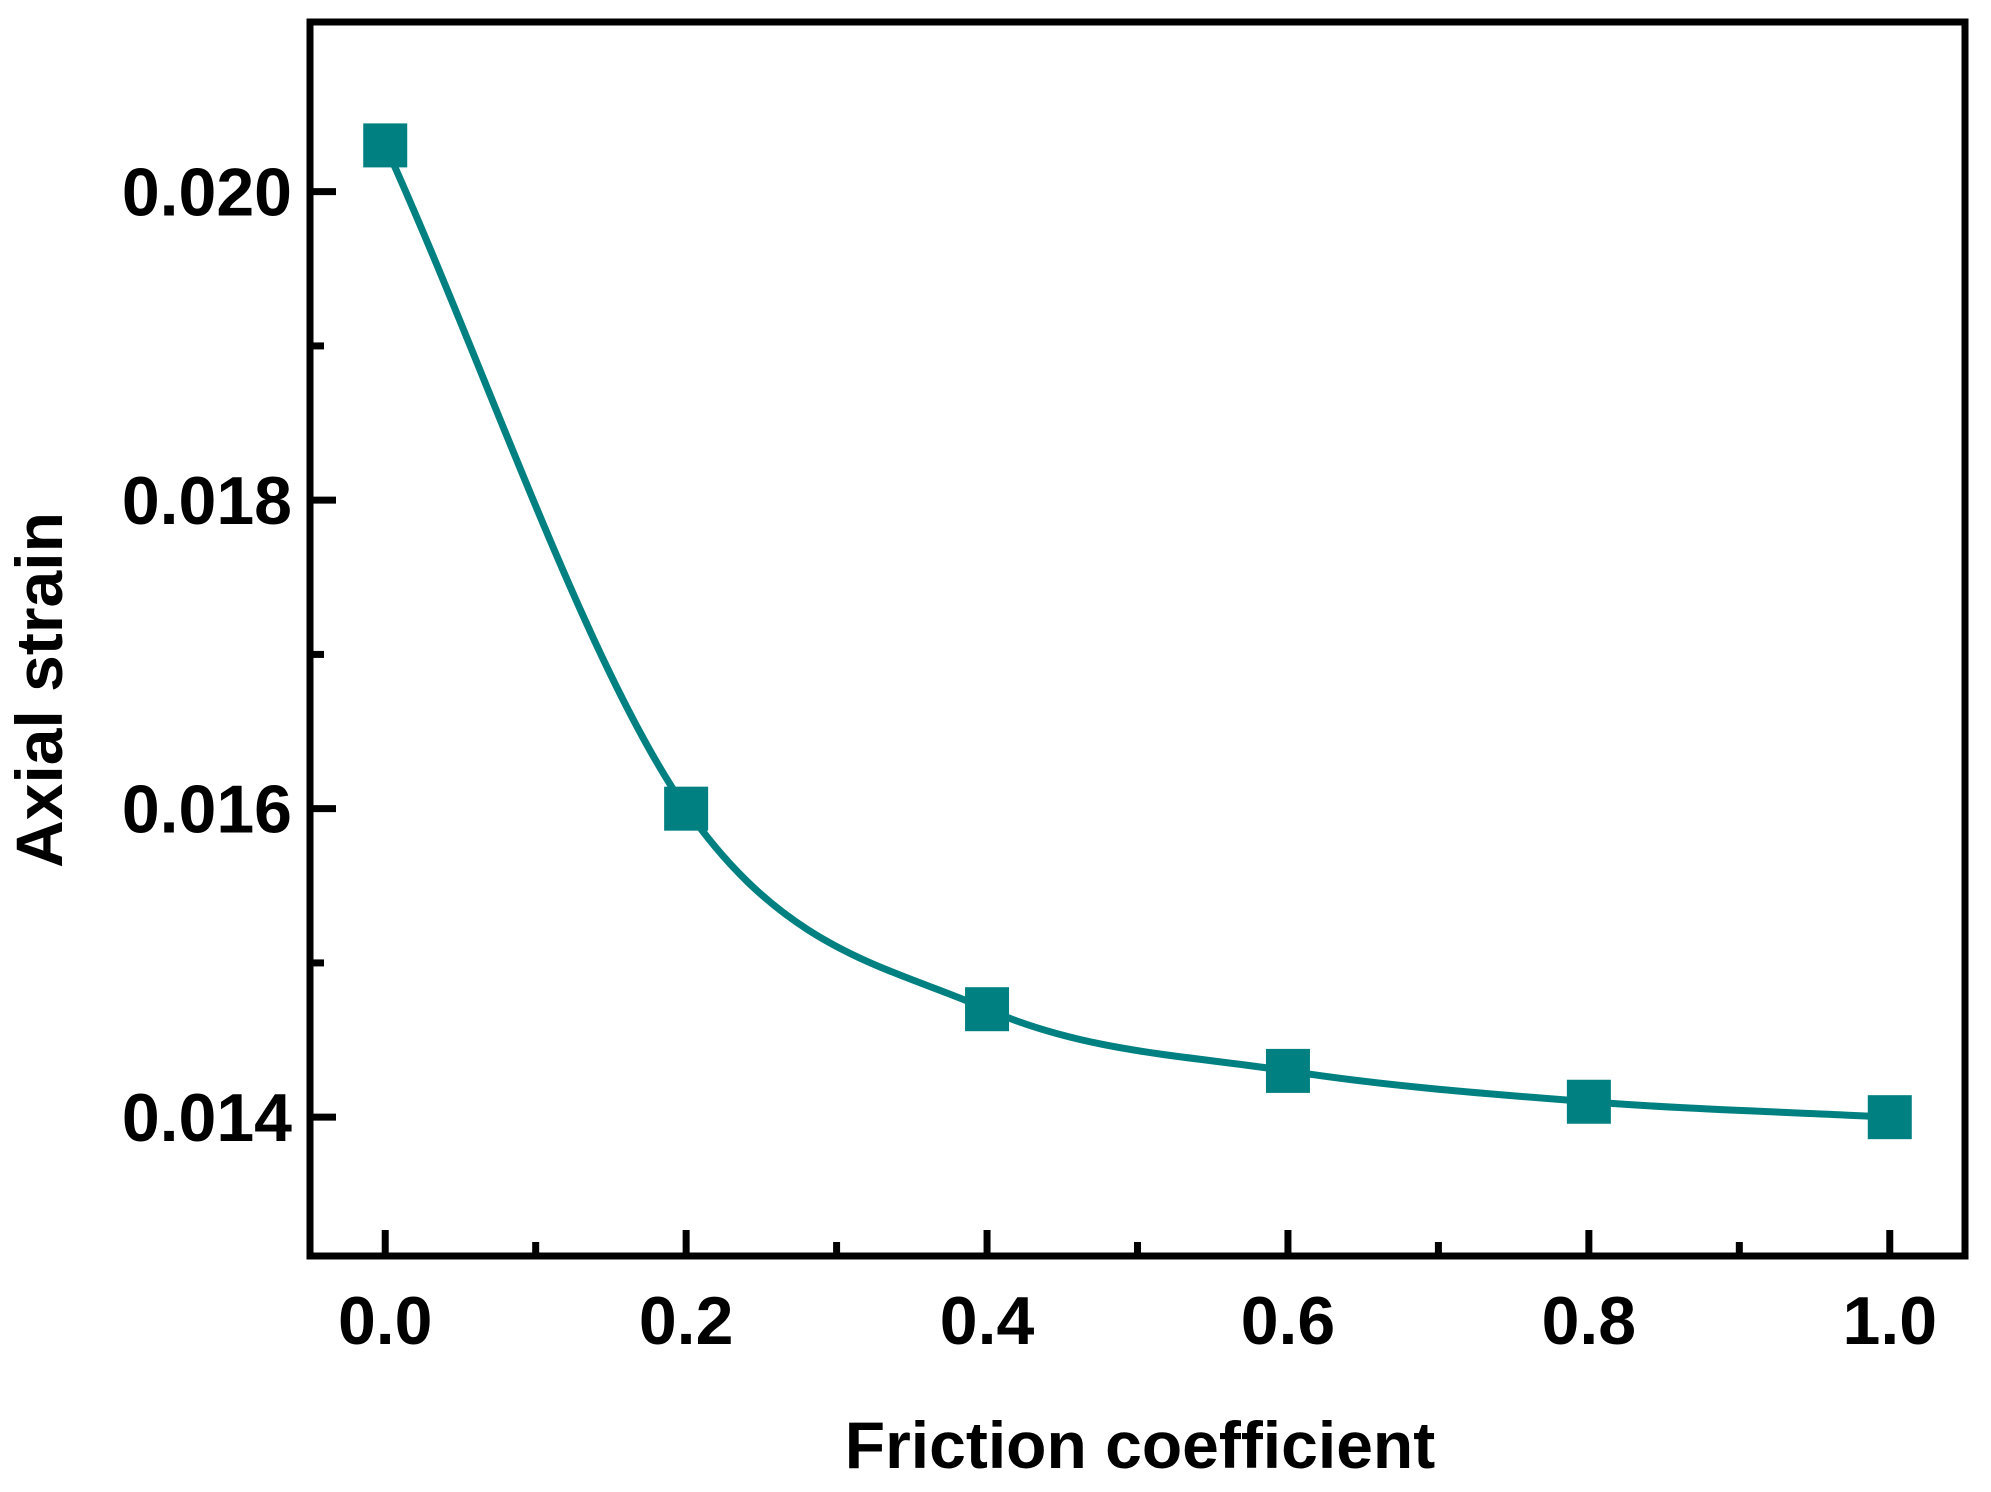 Image resolution: width=1991 pixels, height=1492 pixels. I want to click on y-axis-ticks, so click(323, 654).